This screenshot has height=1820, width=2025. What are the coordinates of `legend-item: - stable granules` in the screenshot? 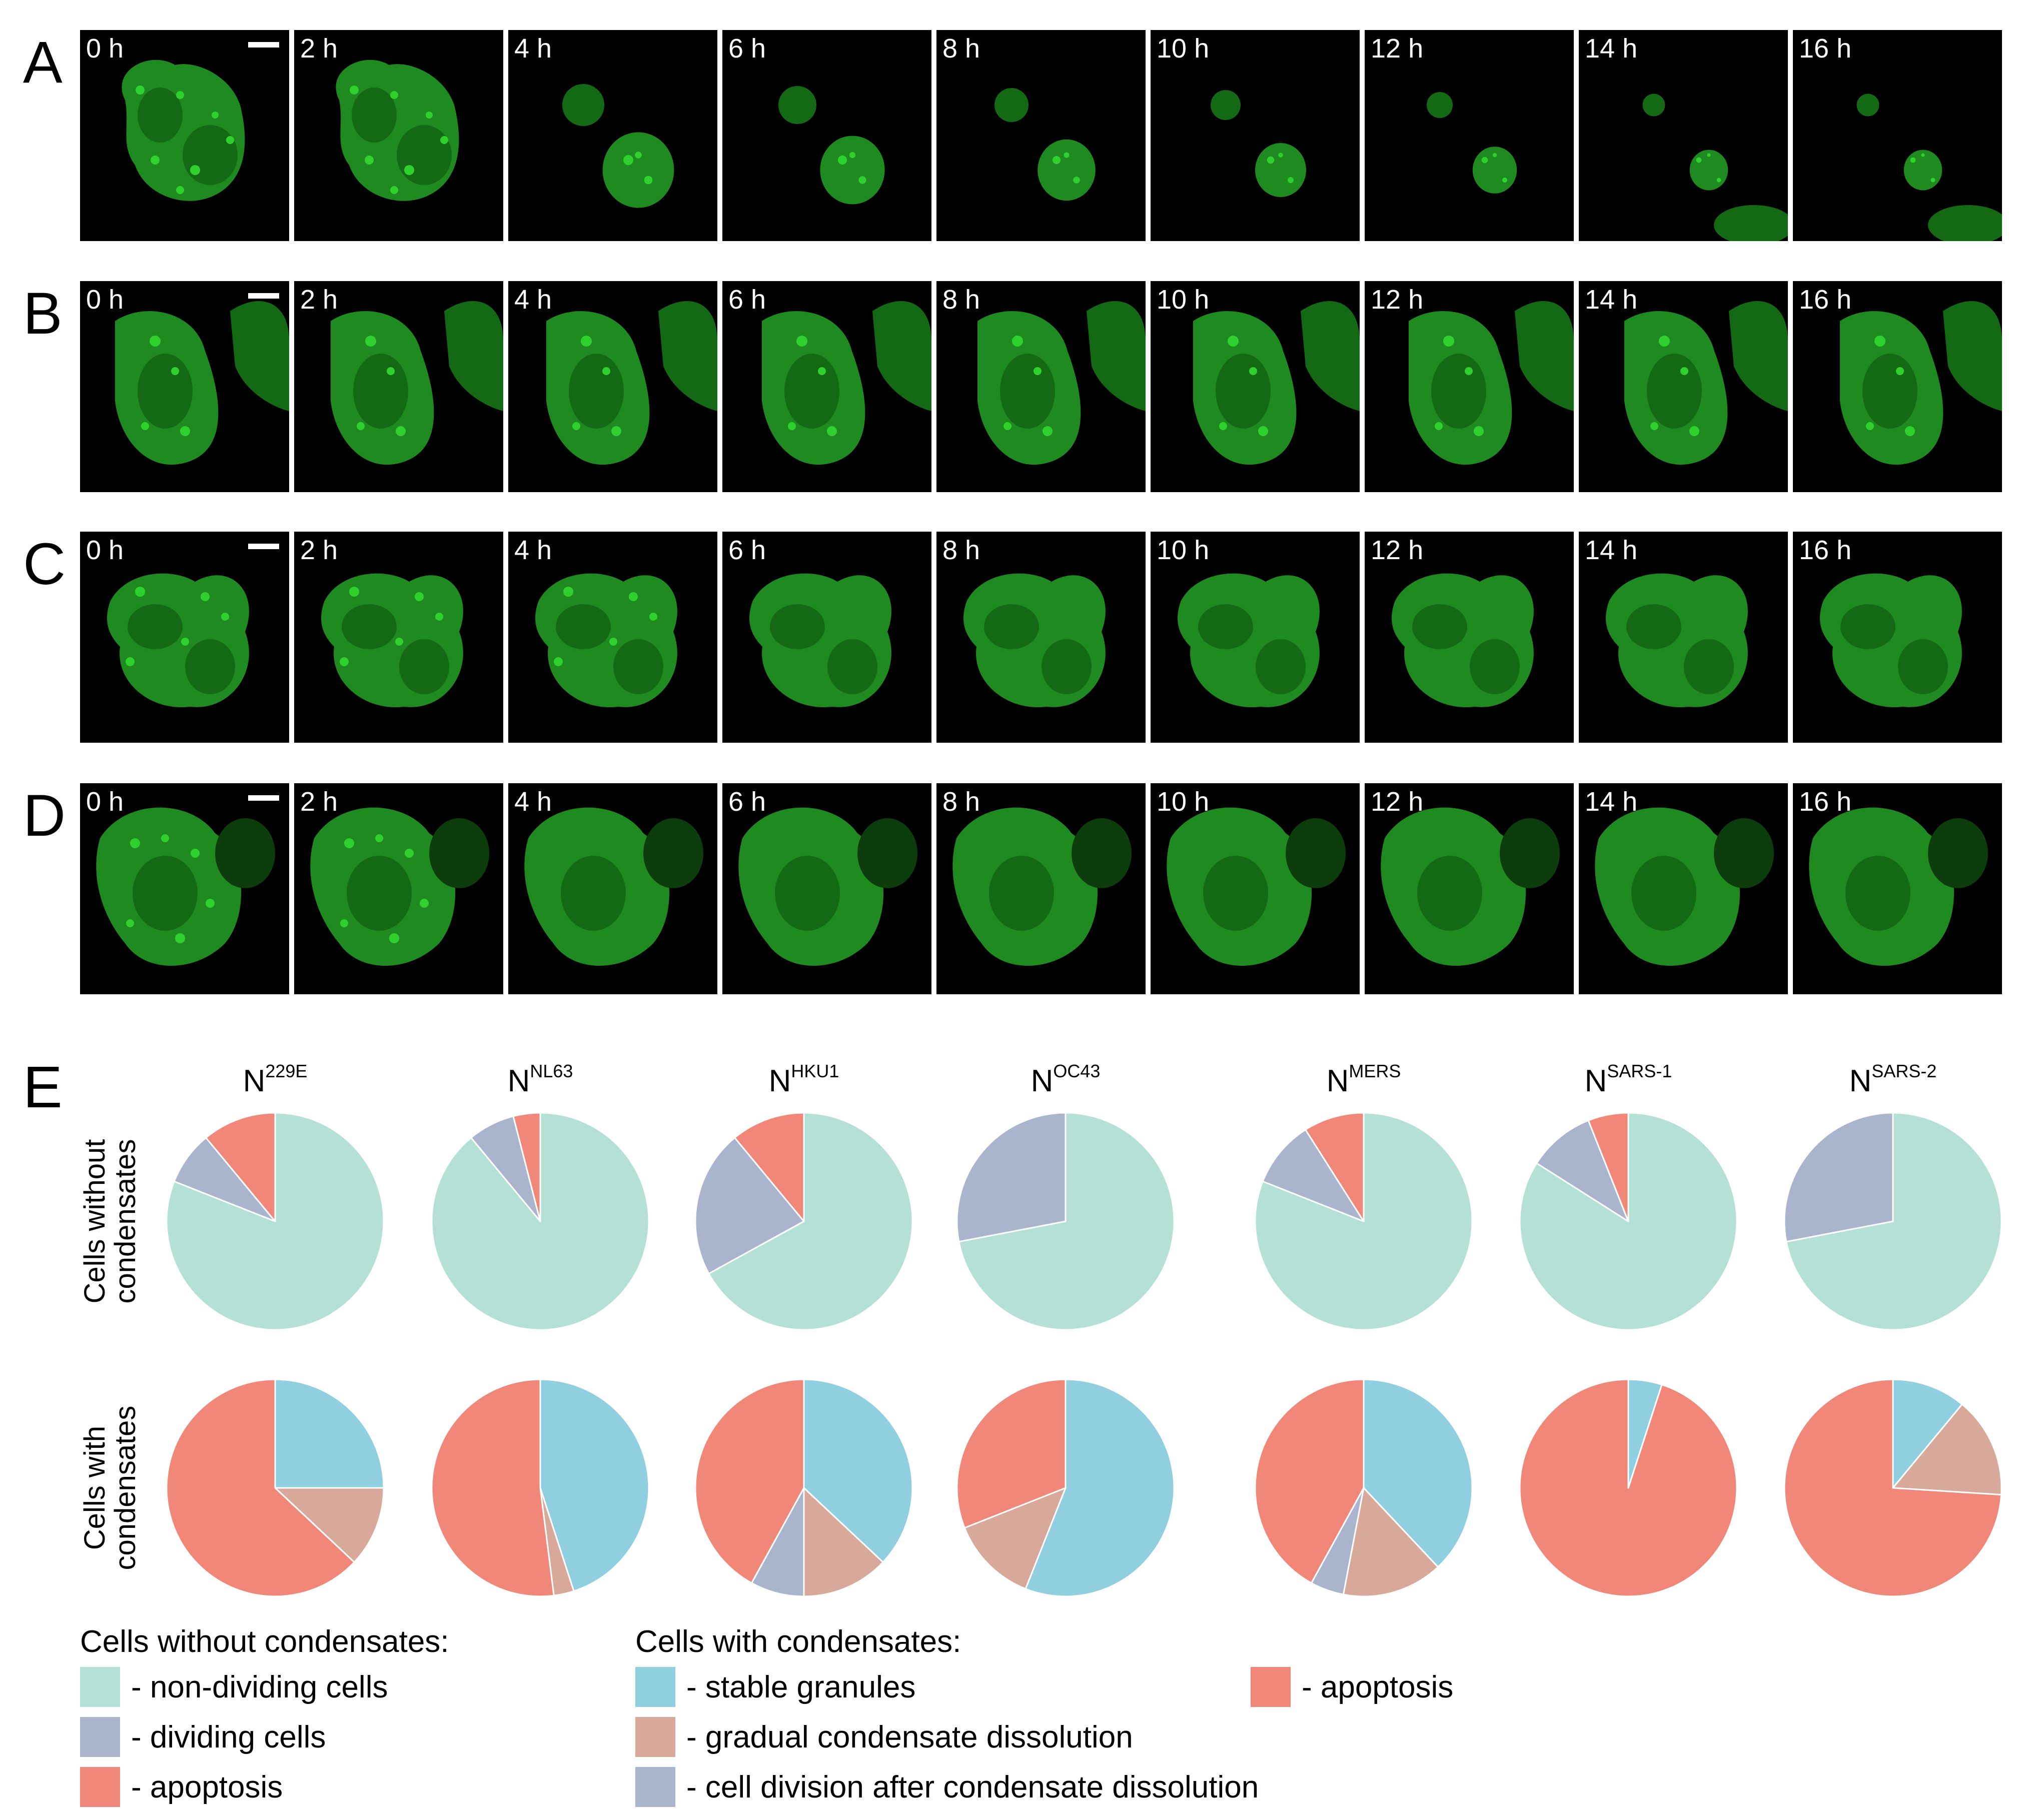 It's located at (775, 1687).